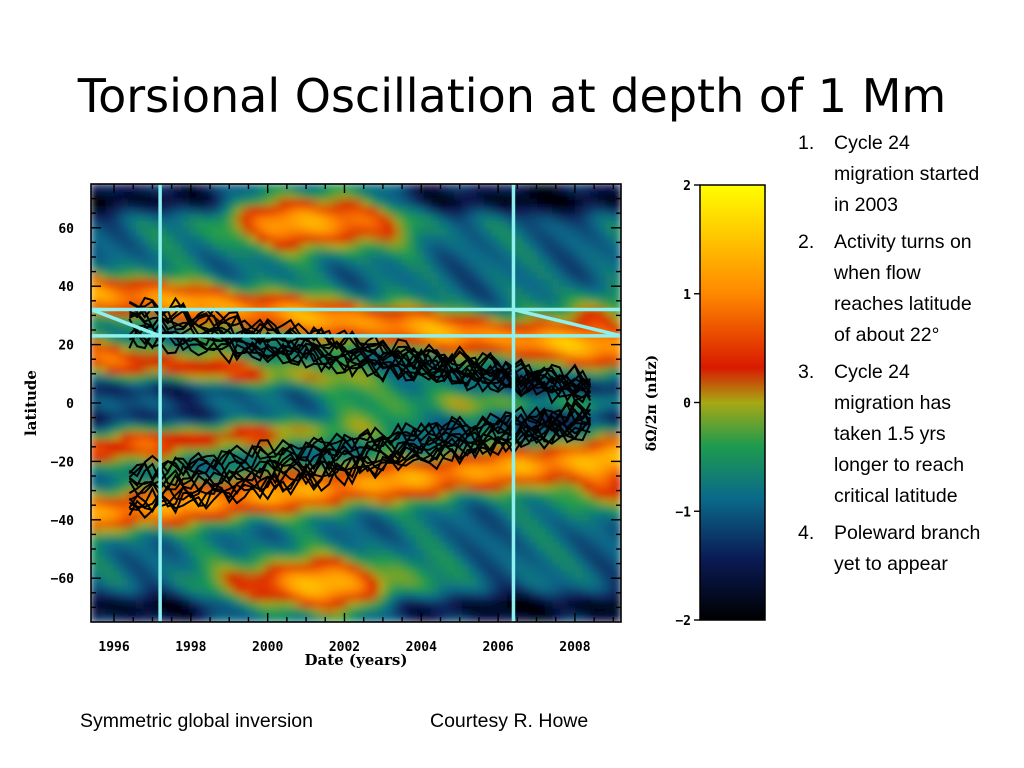 The width and height of the screenshot is (1024, 768). I want to click on note-text: Cycle 24 migration started in 2003, so click(907, 174).